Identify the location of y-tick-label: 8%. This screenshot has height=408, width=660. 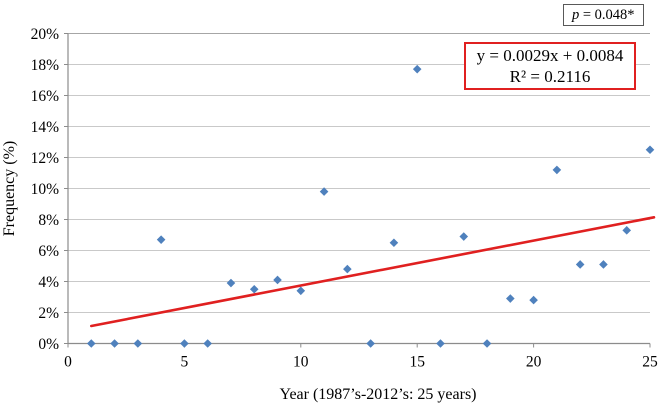
(48, 220).